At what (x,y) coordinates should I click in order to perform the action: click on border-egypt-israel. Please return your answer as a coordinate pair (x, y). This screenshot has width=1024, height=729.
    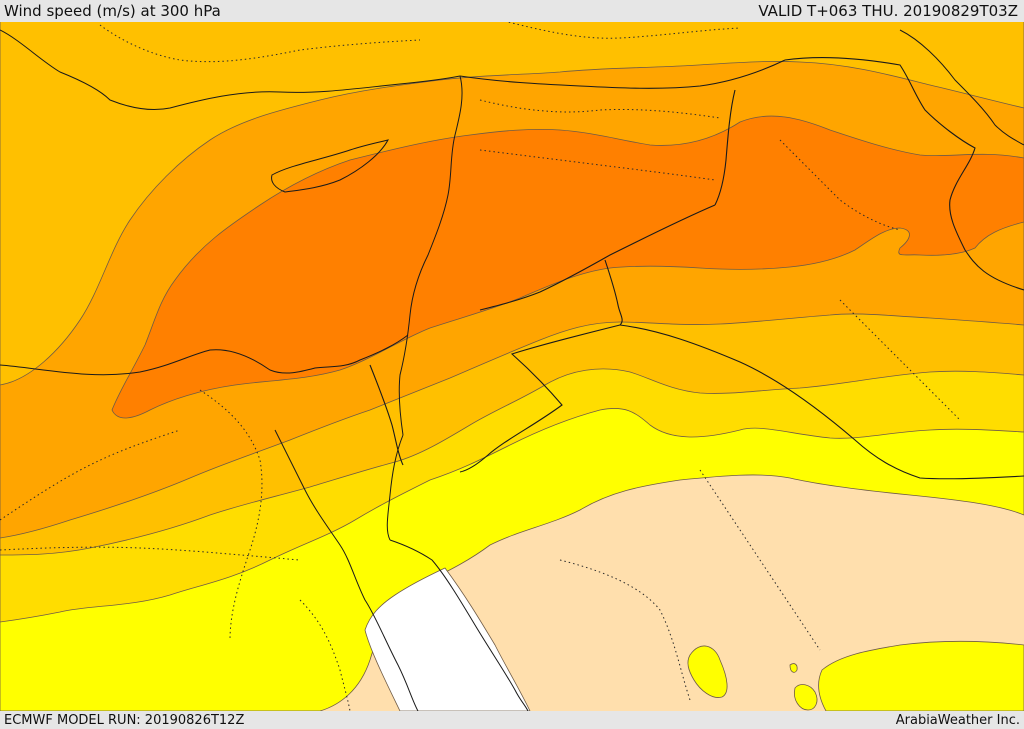
    Looking at the image, I should click on (386, 415).